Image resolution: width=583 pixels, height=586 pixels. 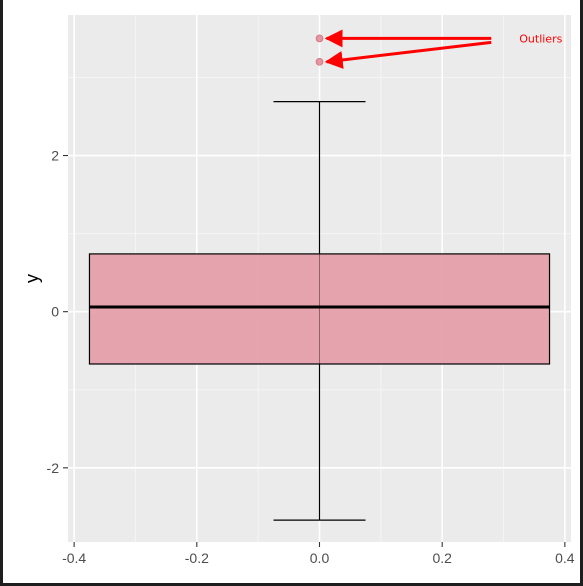 What do you see at coordinates (74, 558) in the screenshot?
I see `x-tick-label: -0.4` at bounding box center [74, 558].